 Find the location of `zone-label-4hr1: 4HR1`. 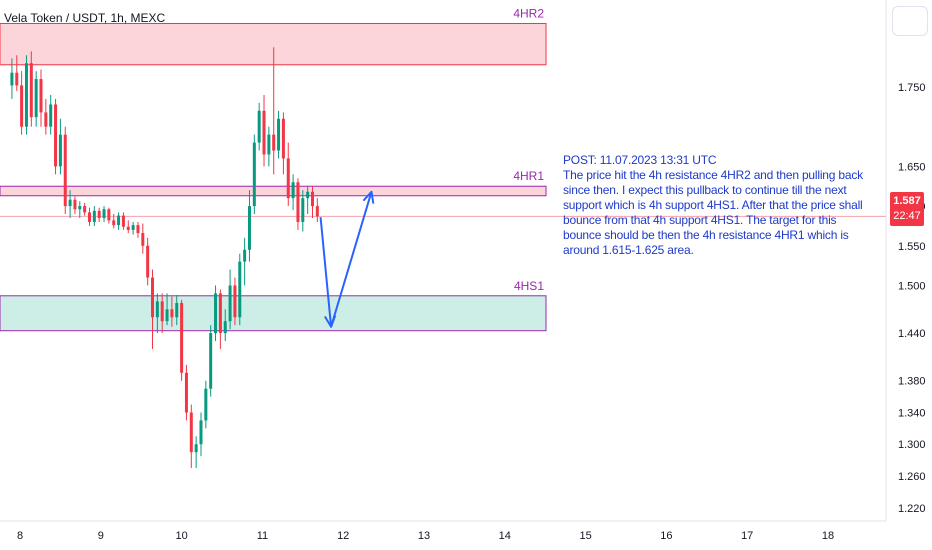

zone-label-4hr1: 4HR1 is located at coordinates (528, 176).